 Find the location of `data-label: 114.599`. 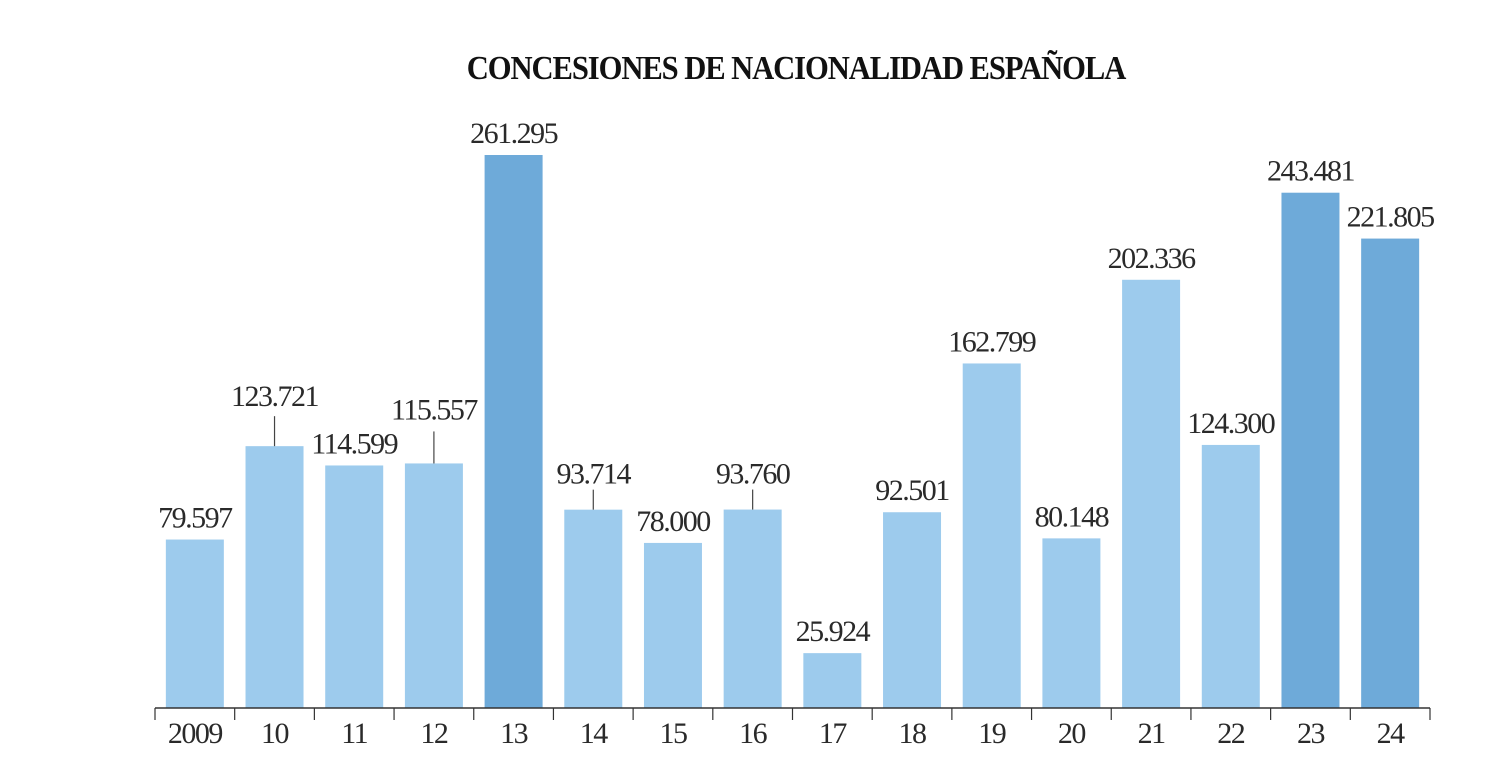

data-label: 114.599 is located at coordinates (354, 443).